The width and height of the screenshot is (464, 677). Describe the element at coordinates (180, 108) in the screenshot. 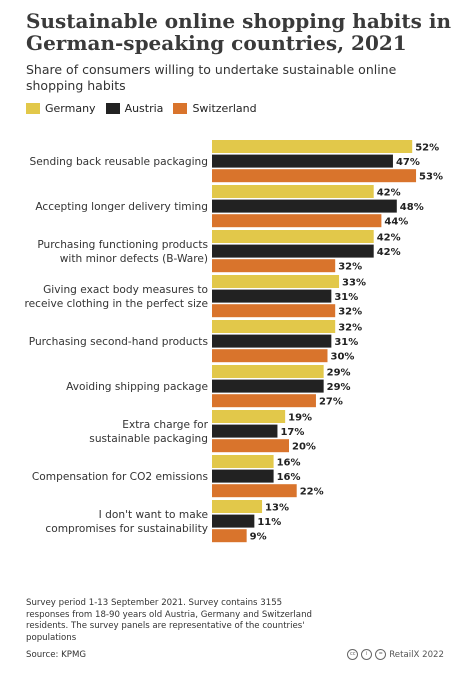

I see `legend-swatch-switzerland` at that location.